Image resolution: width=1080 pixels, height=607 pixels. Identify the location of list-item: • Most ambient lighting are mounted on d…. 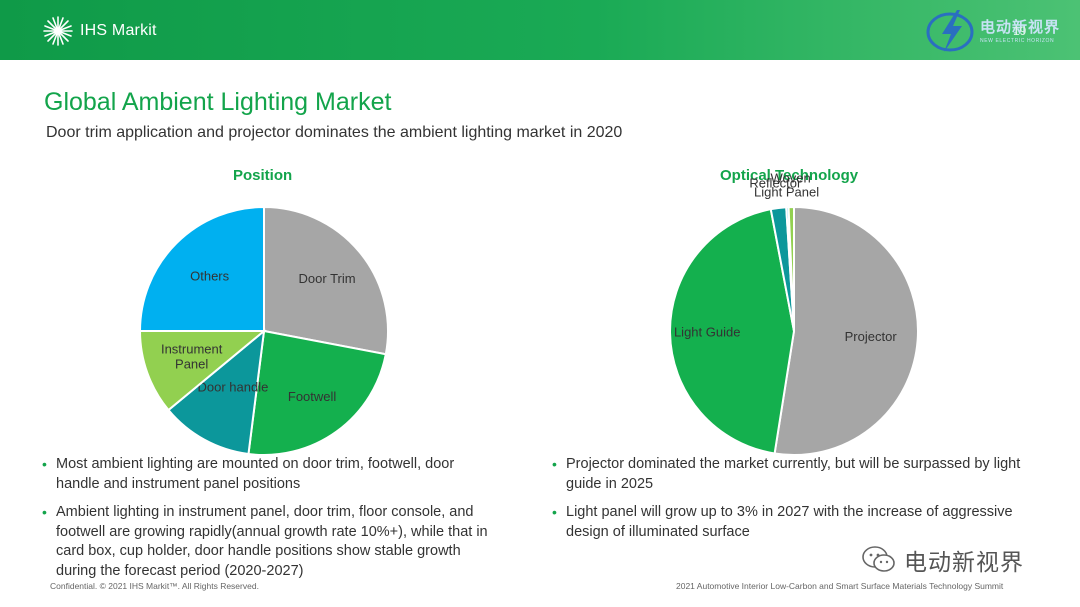
(269, 474).